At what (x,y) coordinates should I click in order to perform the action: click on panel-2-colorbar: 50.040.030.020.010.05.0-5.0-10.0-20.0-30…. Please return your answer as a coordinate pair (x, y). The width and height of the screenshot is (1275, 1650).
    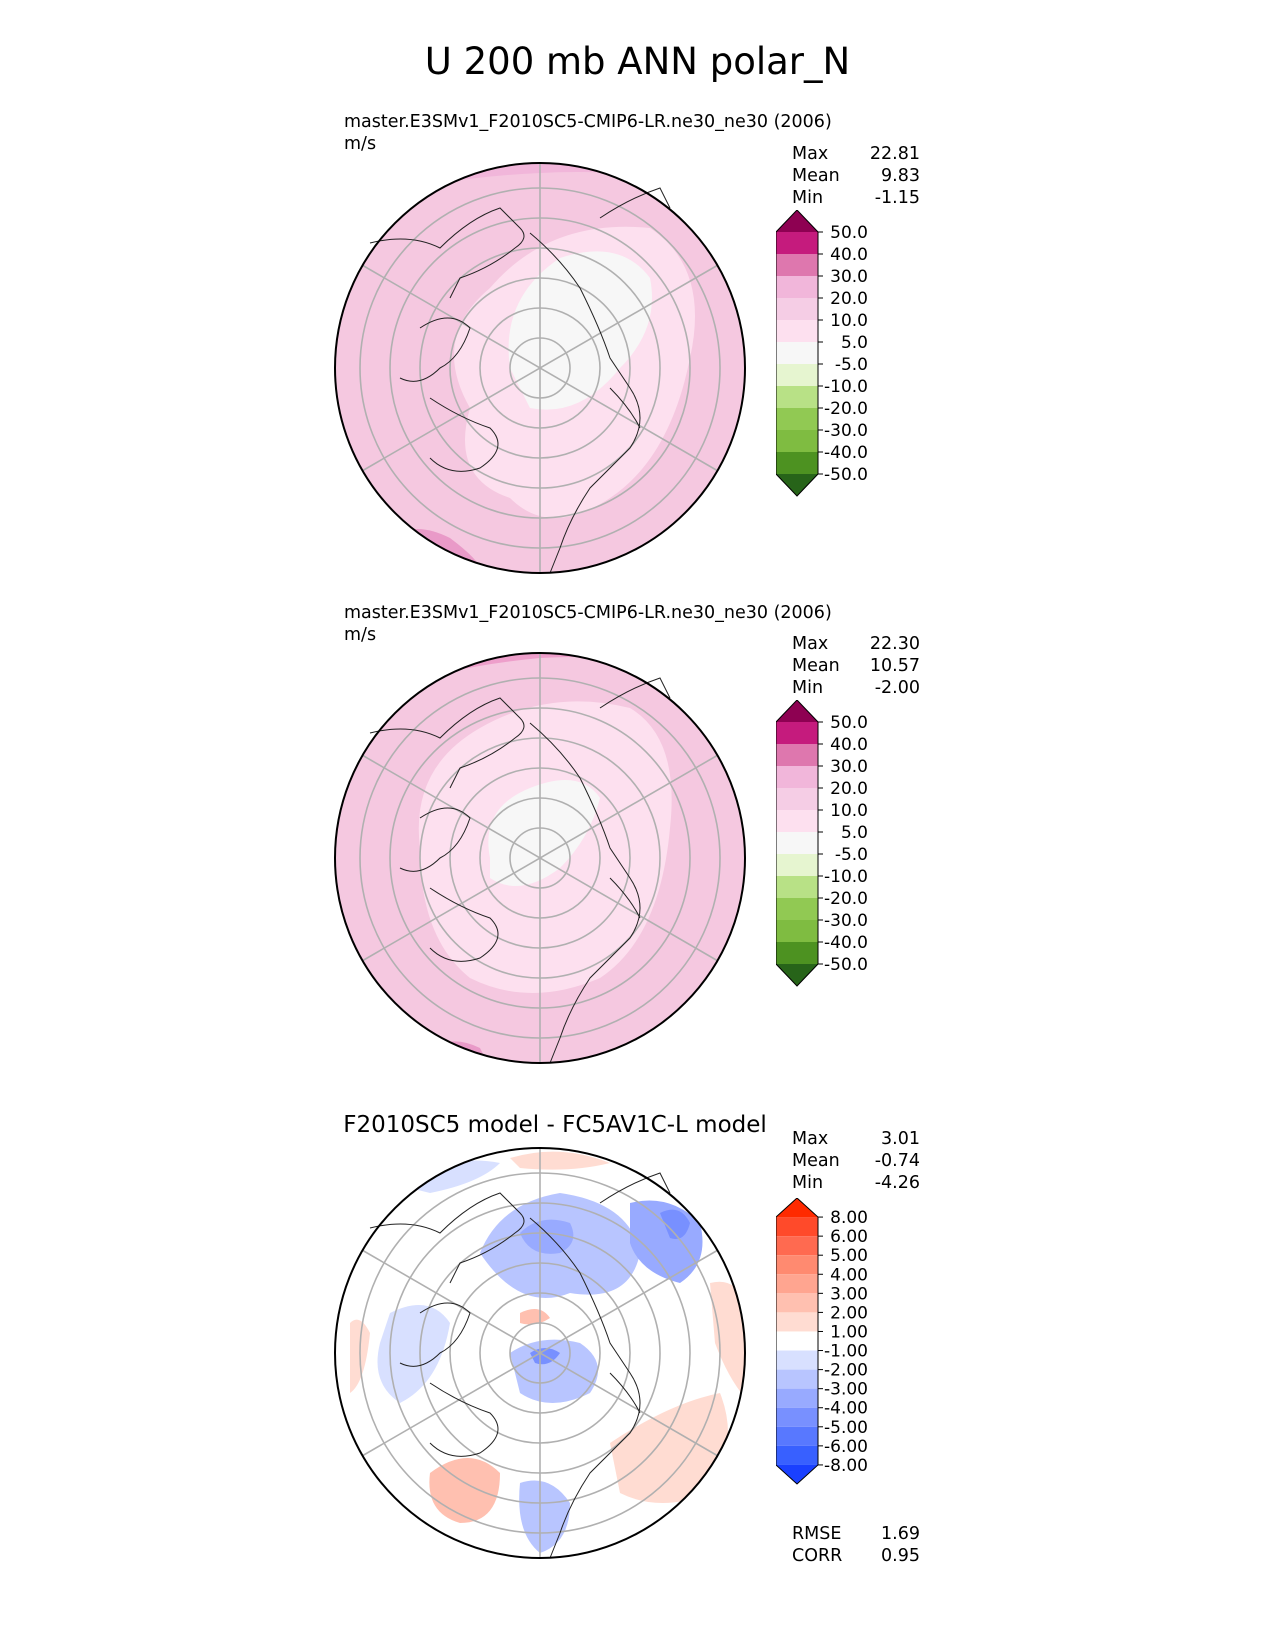
    Looking at the image, I should click on (822, 843).